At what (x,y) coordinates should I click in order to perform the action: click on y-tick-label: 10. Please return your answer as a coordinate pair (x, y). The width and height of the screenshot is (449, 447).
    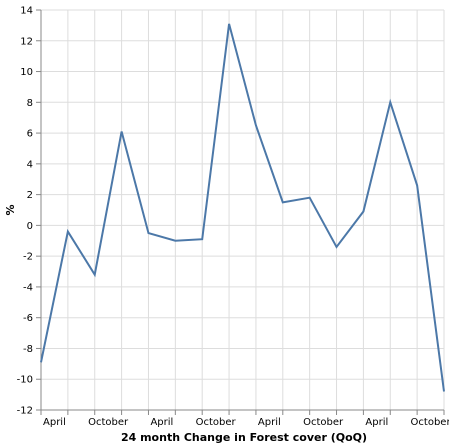
    Looking at the image, I should click on (26, 72).